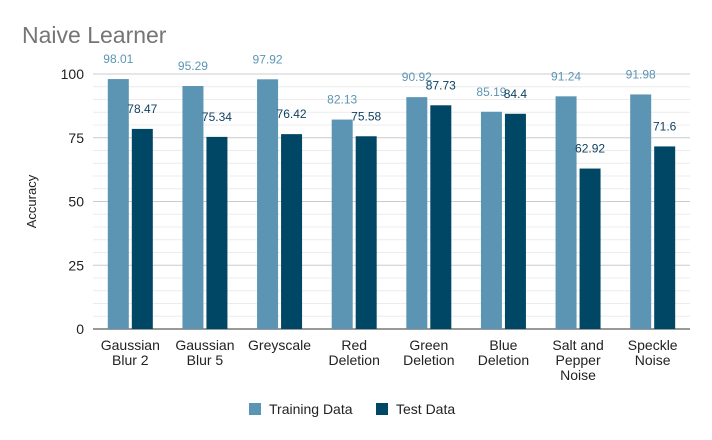 Image resolution: width=712 pixels, height=440 pixels. I want to click on x-category-label: Greyscale, so click(279, 345).